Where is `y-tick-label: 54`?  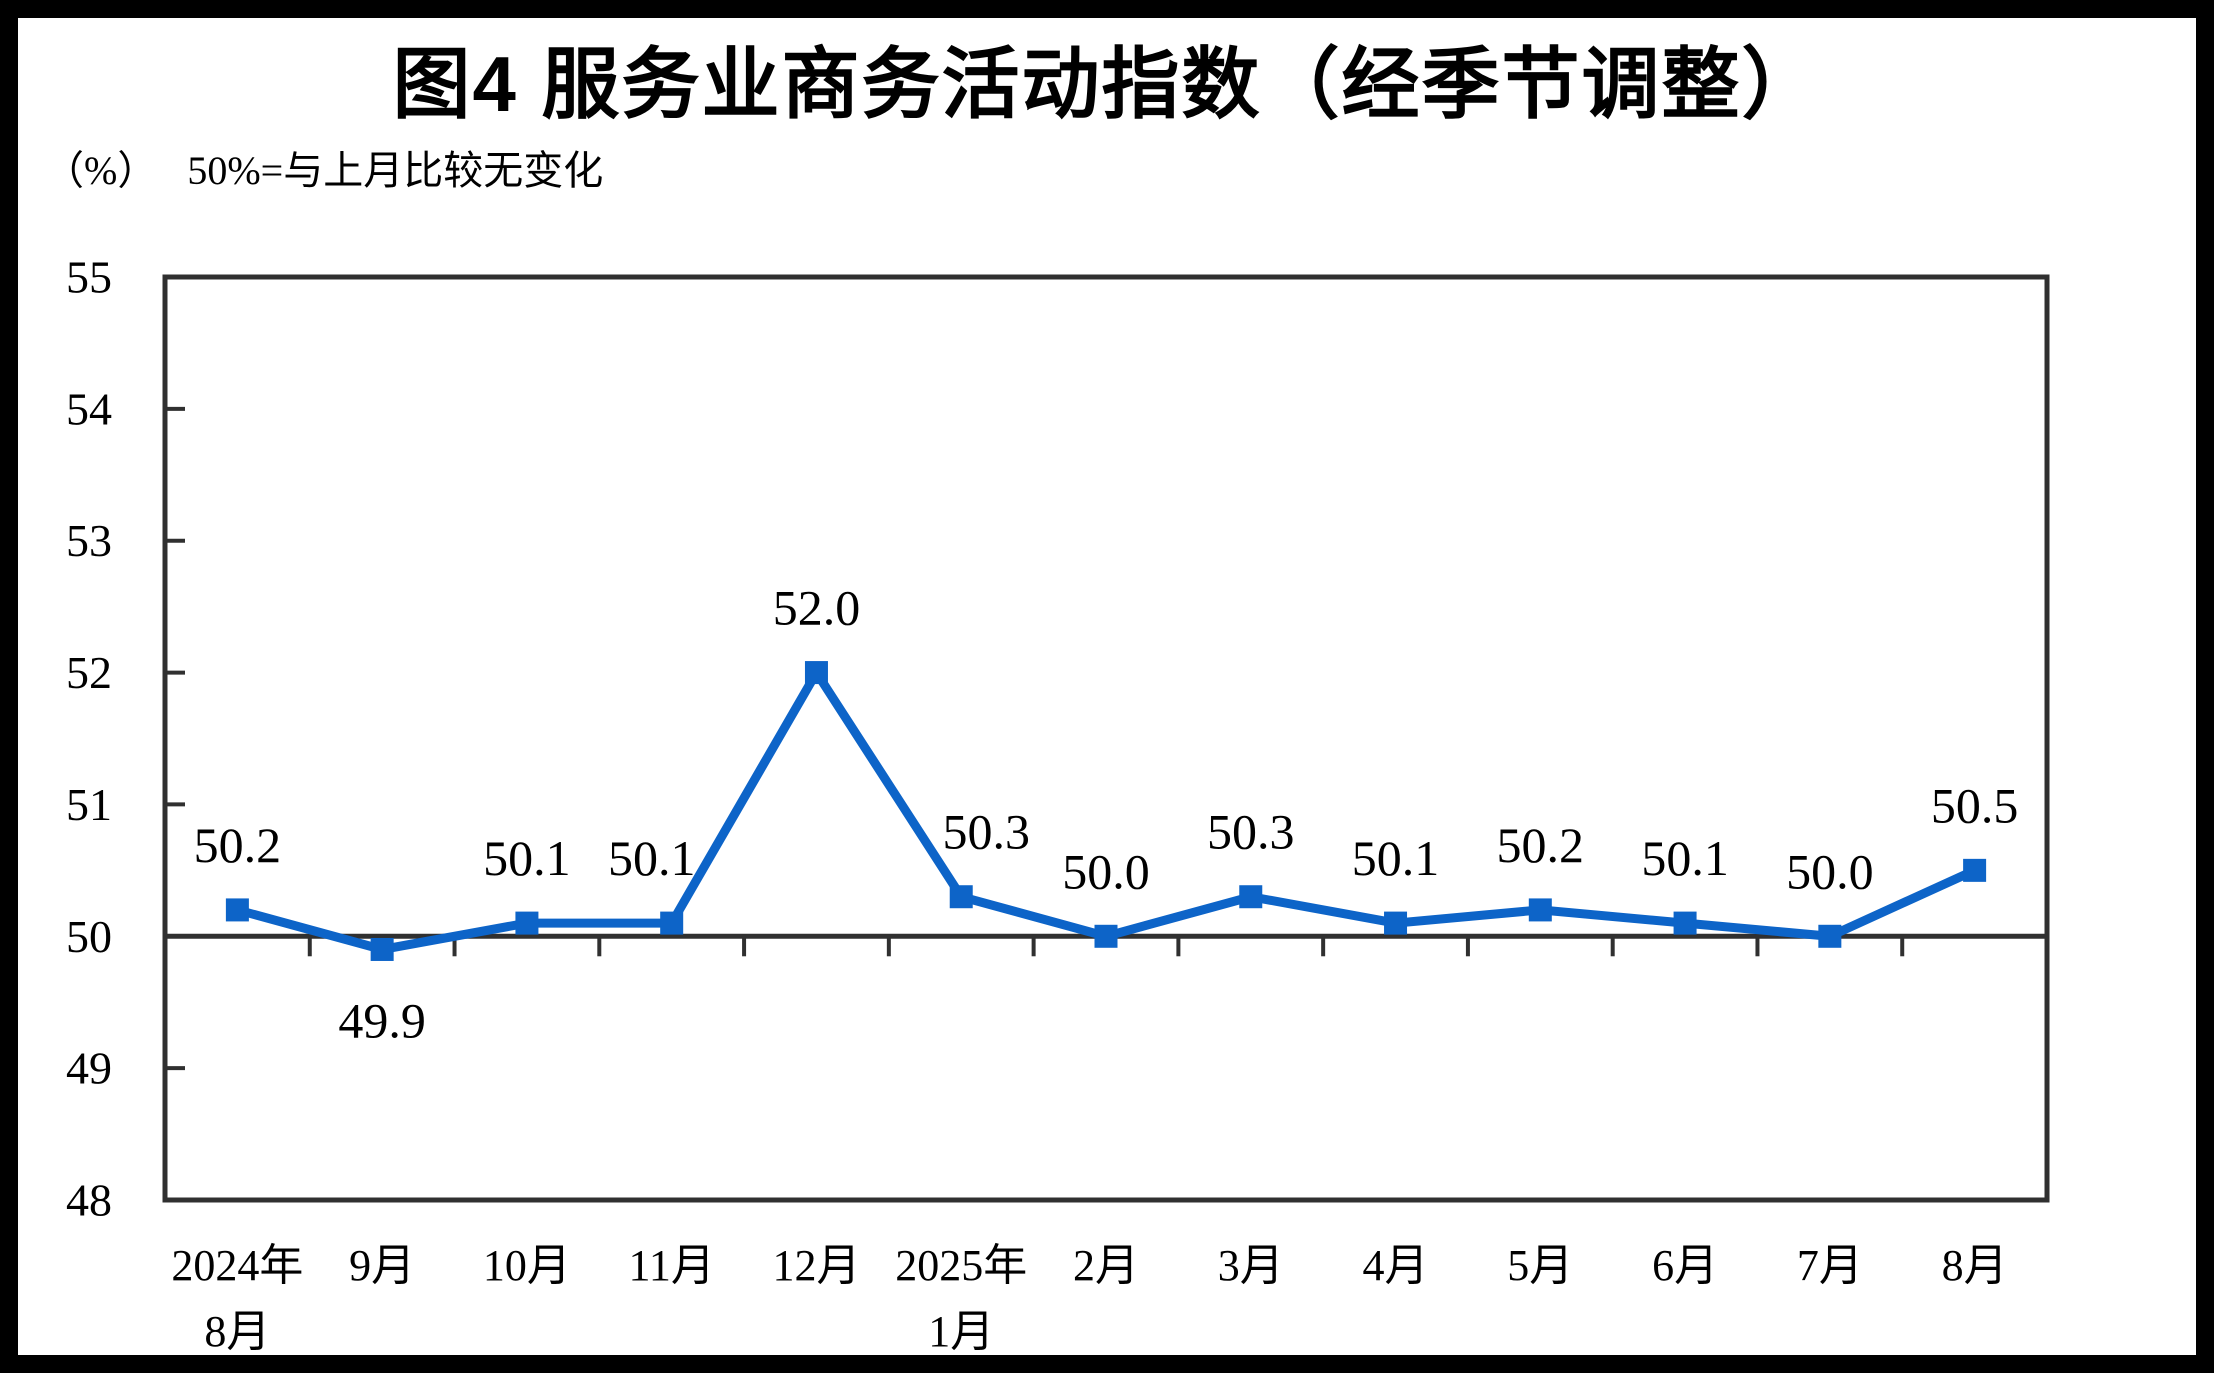
y-tick-label: 54 is located at coordinates (89, 408).